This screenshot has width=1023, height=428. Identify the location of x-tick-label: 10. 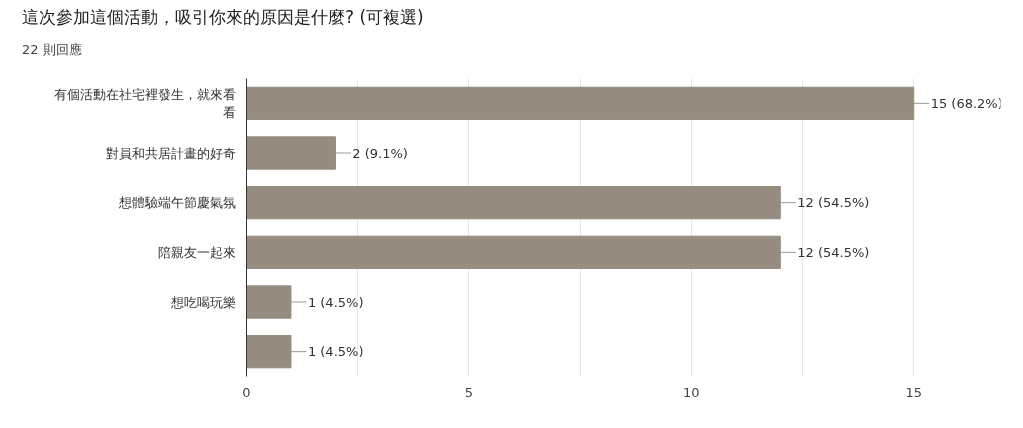
(691, 392).